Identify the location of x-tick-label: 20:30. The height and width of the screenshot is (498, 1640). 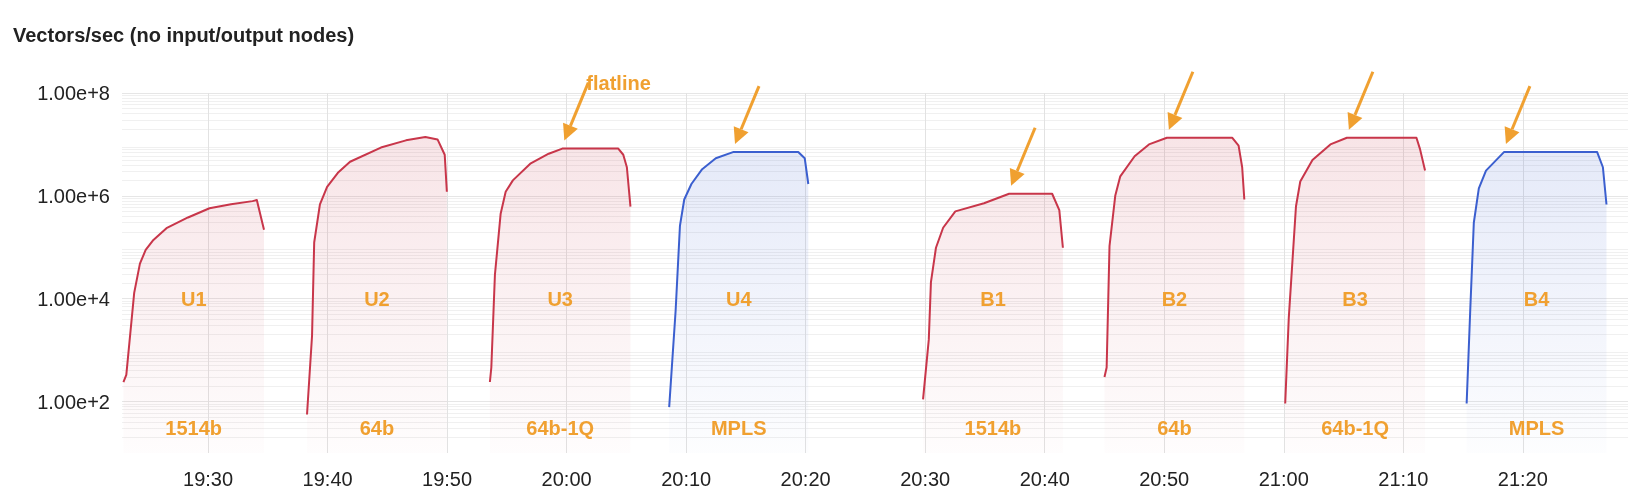
(925, 479).